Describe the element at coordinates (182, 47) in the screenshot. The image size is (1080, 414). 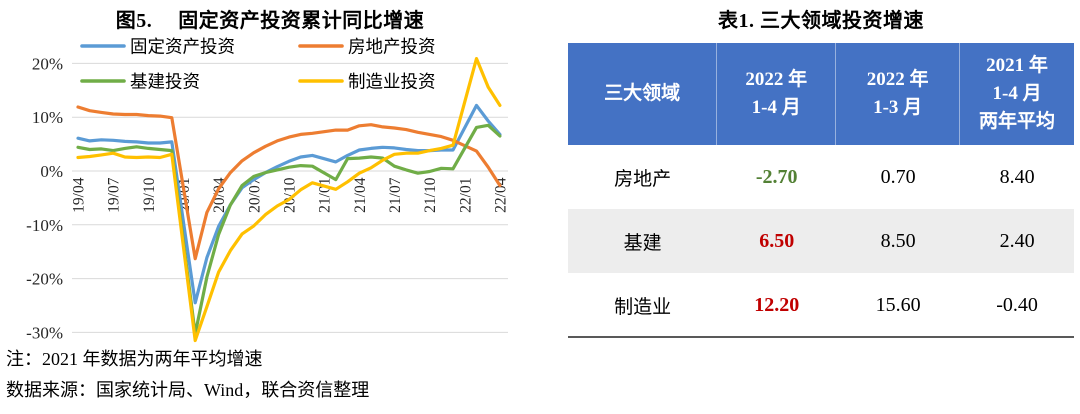
I see `legend-label-fixed-asset-investment: 固定资产投资` at that location.